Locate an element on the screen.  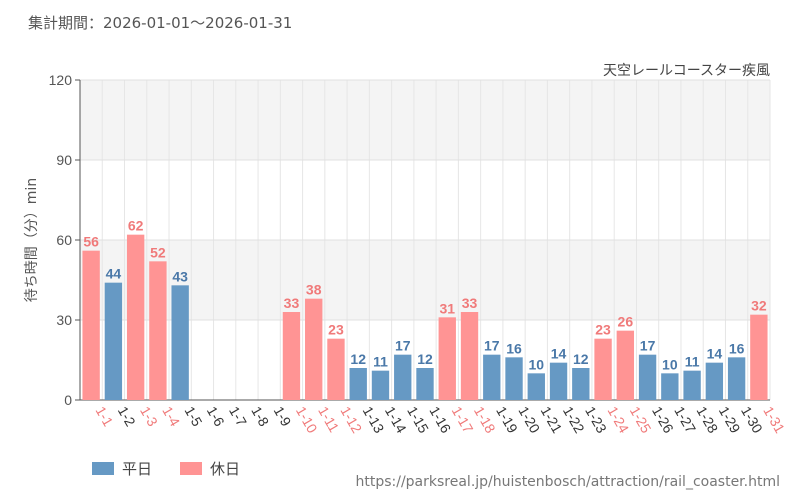
x-tick-label: 1-4 is located at coordinates (171, 417).